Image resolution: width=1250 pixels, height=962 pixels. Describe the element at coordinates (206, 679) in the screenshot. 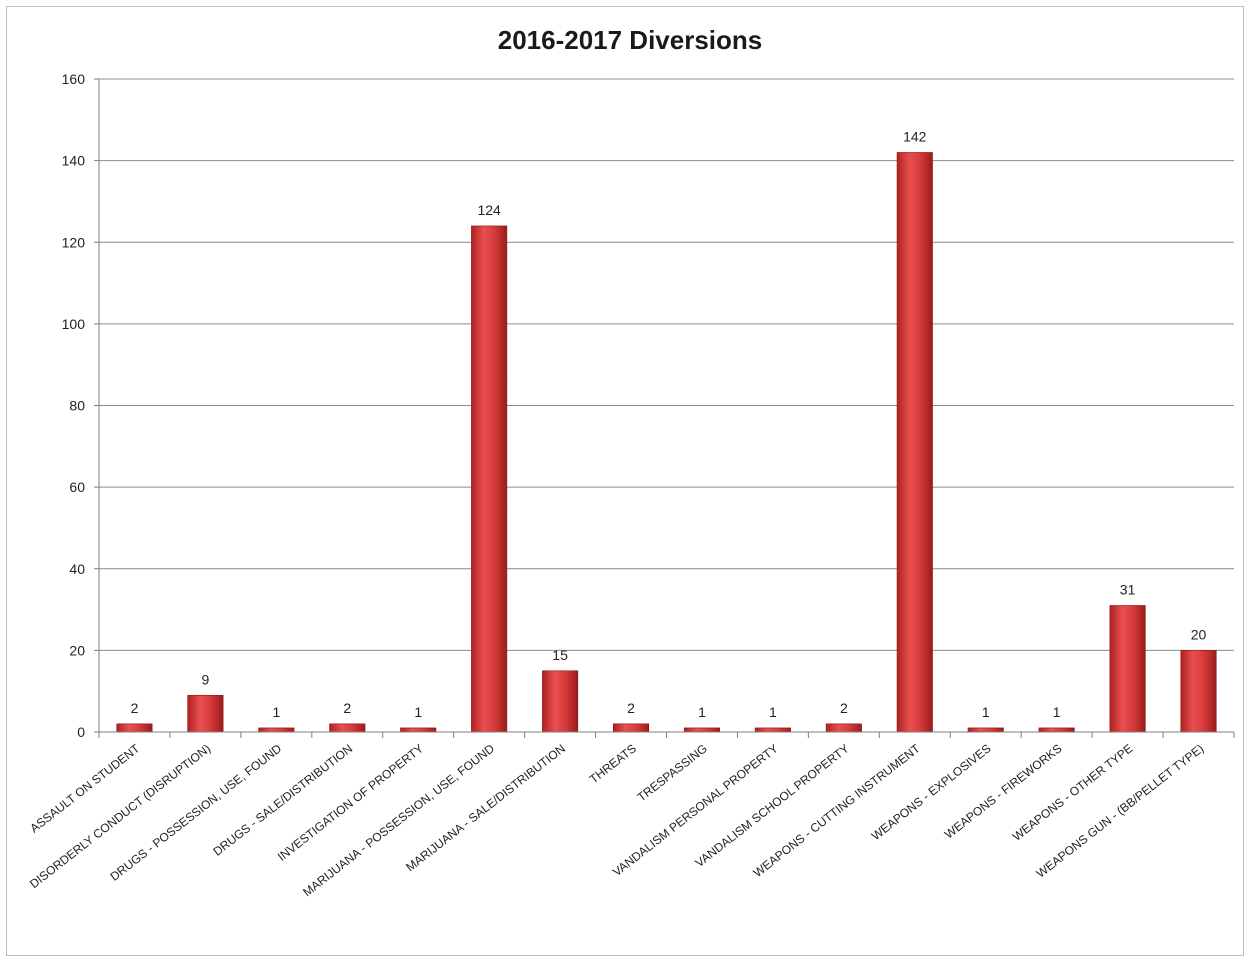

I see `data-label: 9` at that location.